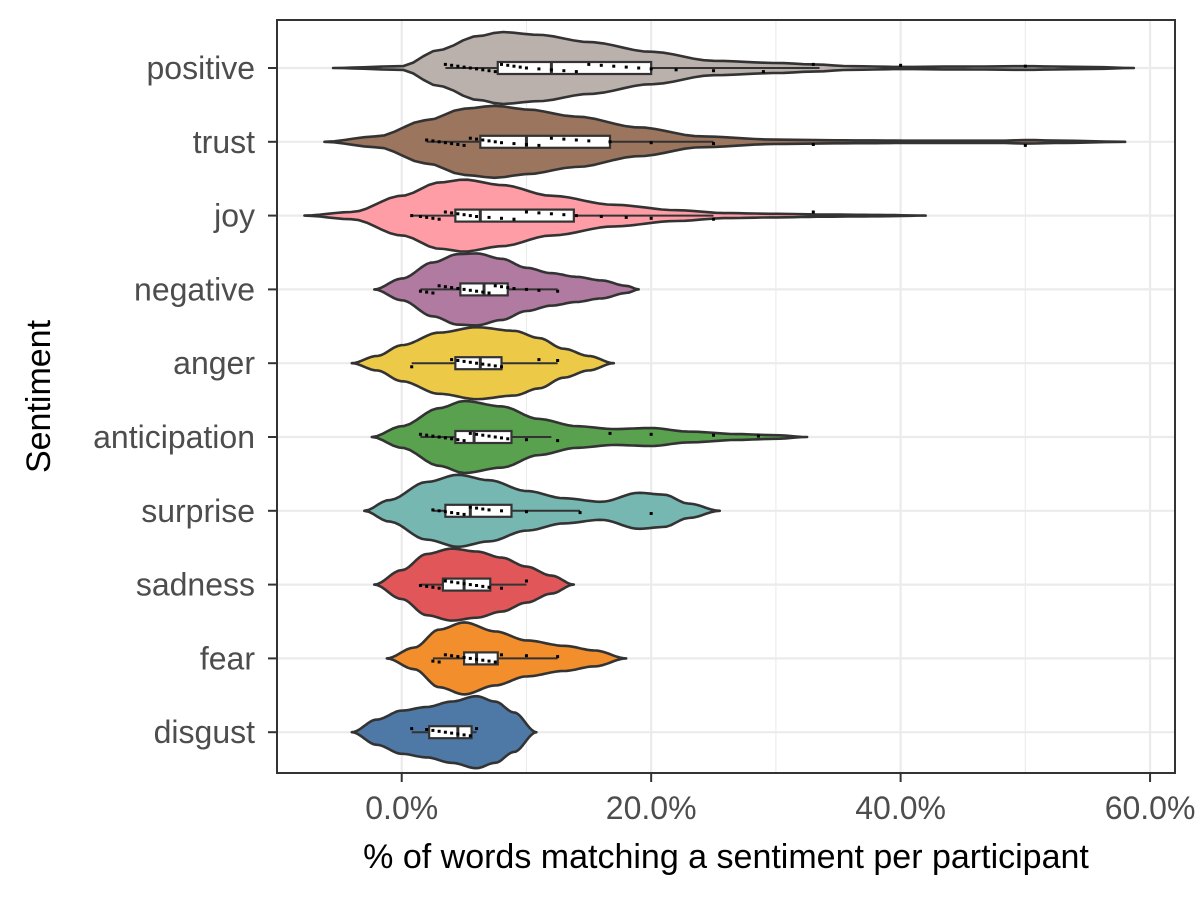 This screenshot has width=1200, height=900. What do you see at coordinates (201, 68) in the screenshot?
I see `y-tick-label: positive` at bounding box center [201, 68].